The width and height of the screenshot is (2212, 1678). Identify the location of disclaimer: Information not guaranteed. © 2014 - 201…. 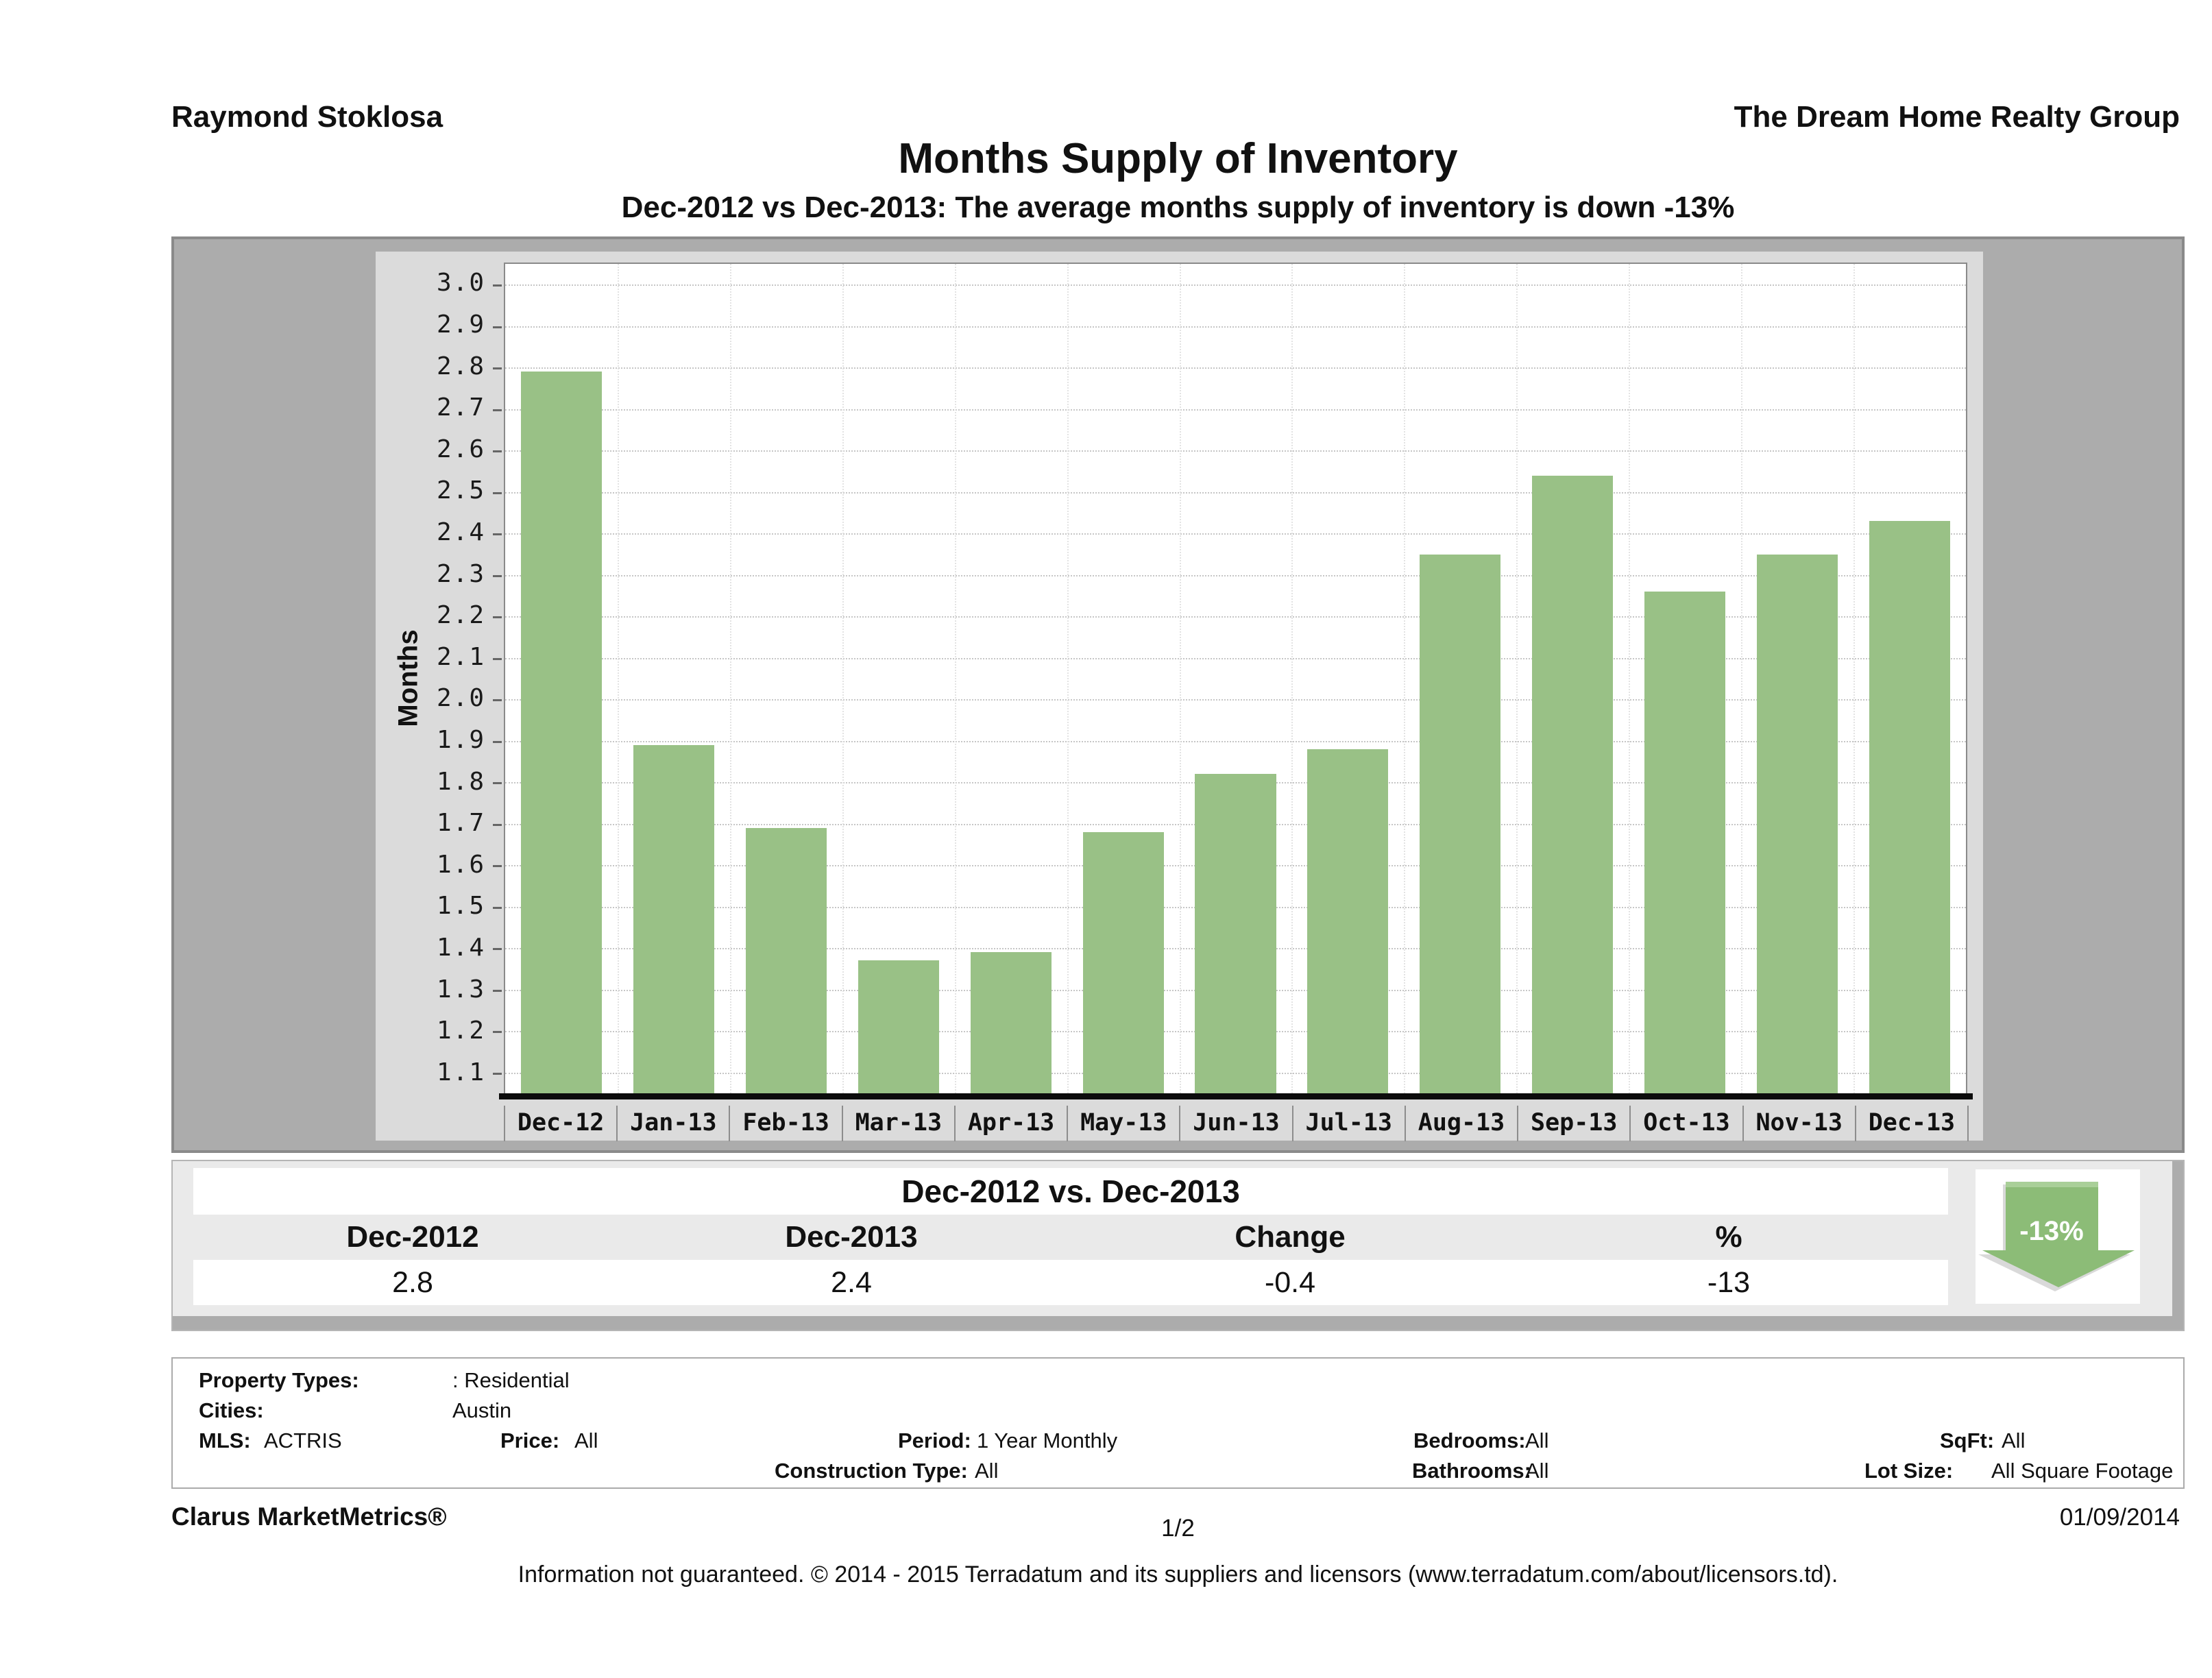
(1178, 1574).